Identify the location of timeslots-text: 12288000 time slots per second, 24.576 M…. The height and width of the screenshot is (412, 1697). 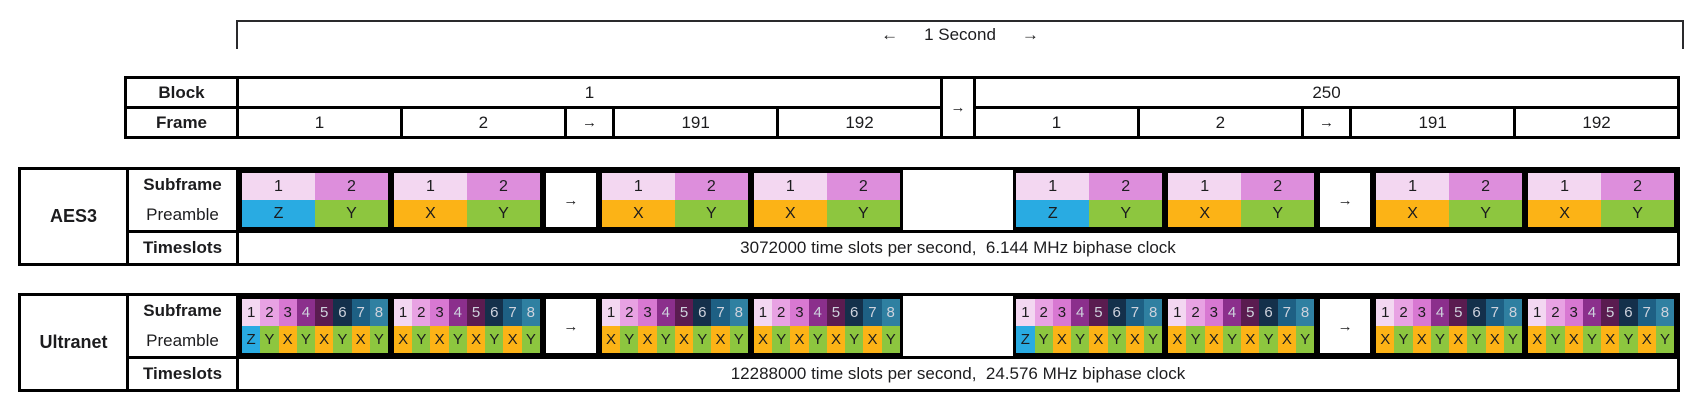
(958, 372).